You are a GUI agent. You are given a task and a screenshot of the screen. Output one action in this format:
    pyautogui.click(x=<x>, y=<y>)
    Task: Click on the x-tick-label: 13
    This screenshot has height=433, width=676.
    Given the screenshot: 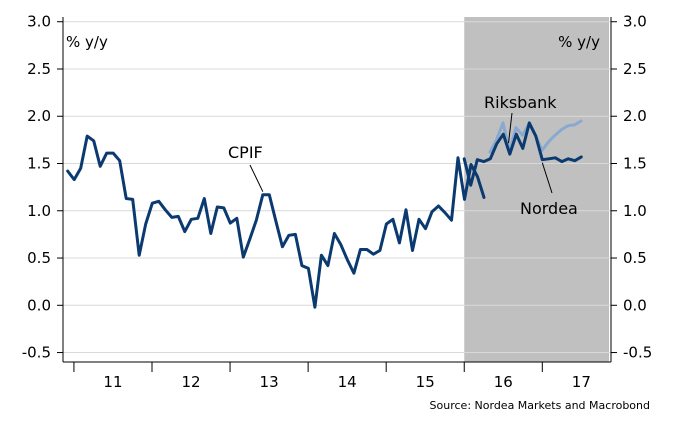 What is the action you would take?
    pyautogui.click(x=269, y=382)
    